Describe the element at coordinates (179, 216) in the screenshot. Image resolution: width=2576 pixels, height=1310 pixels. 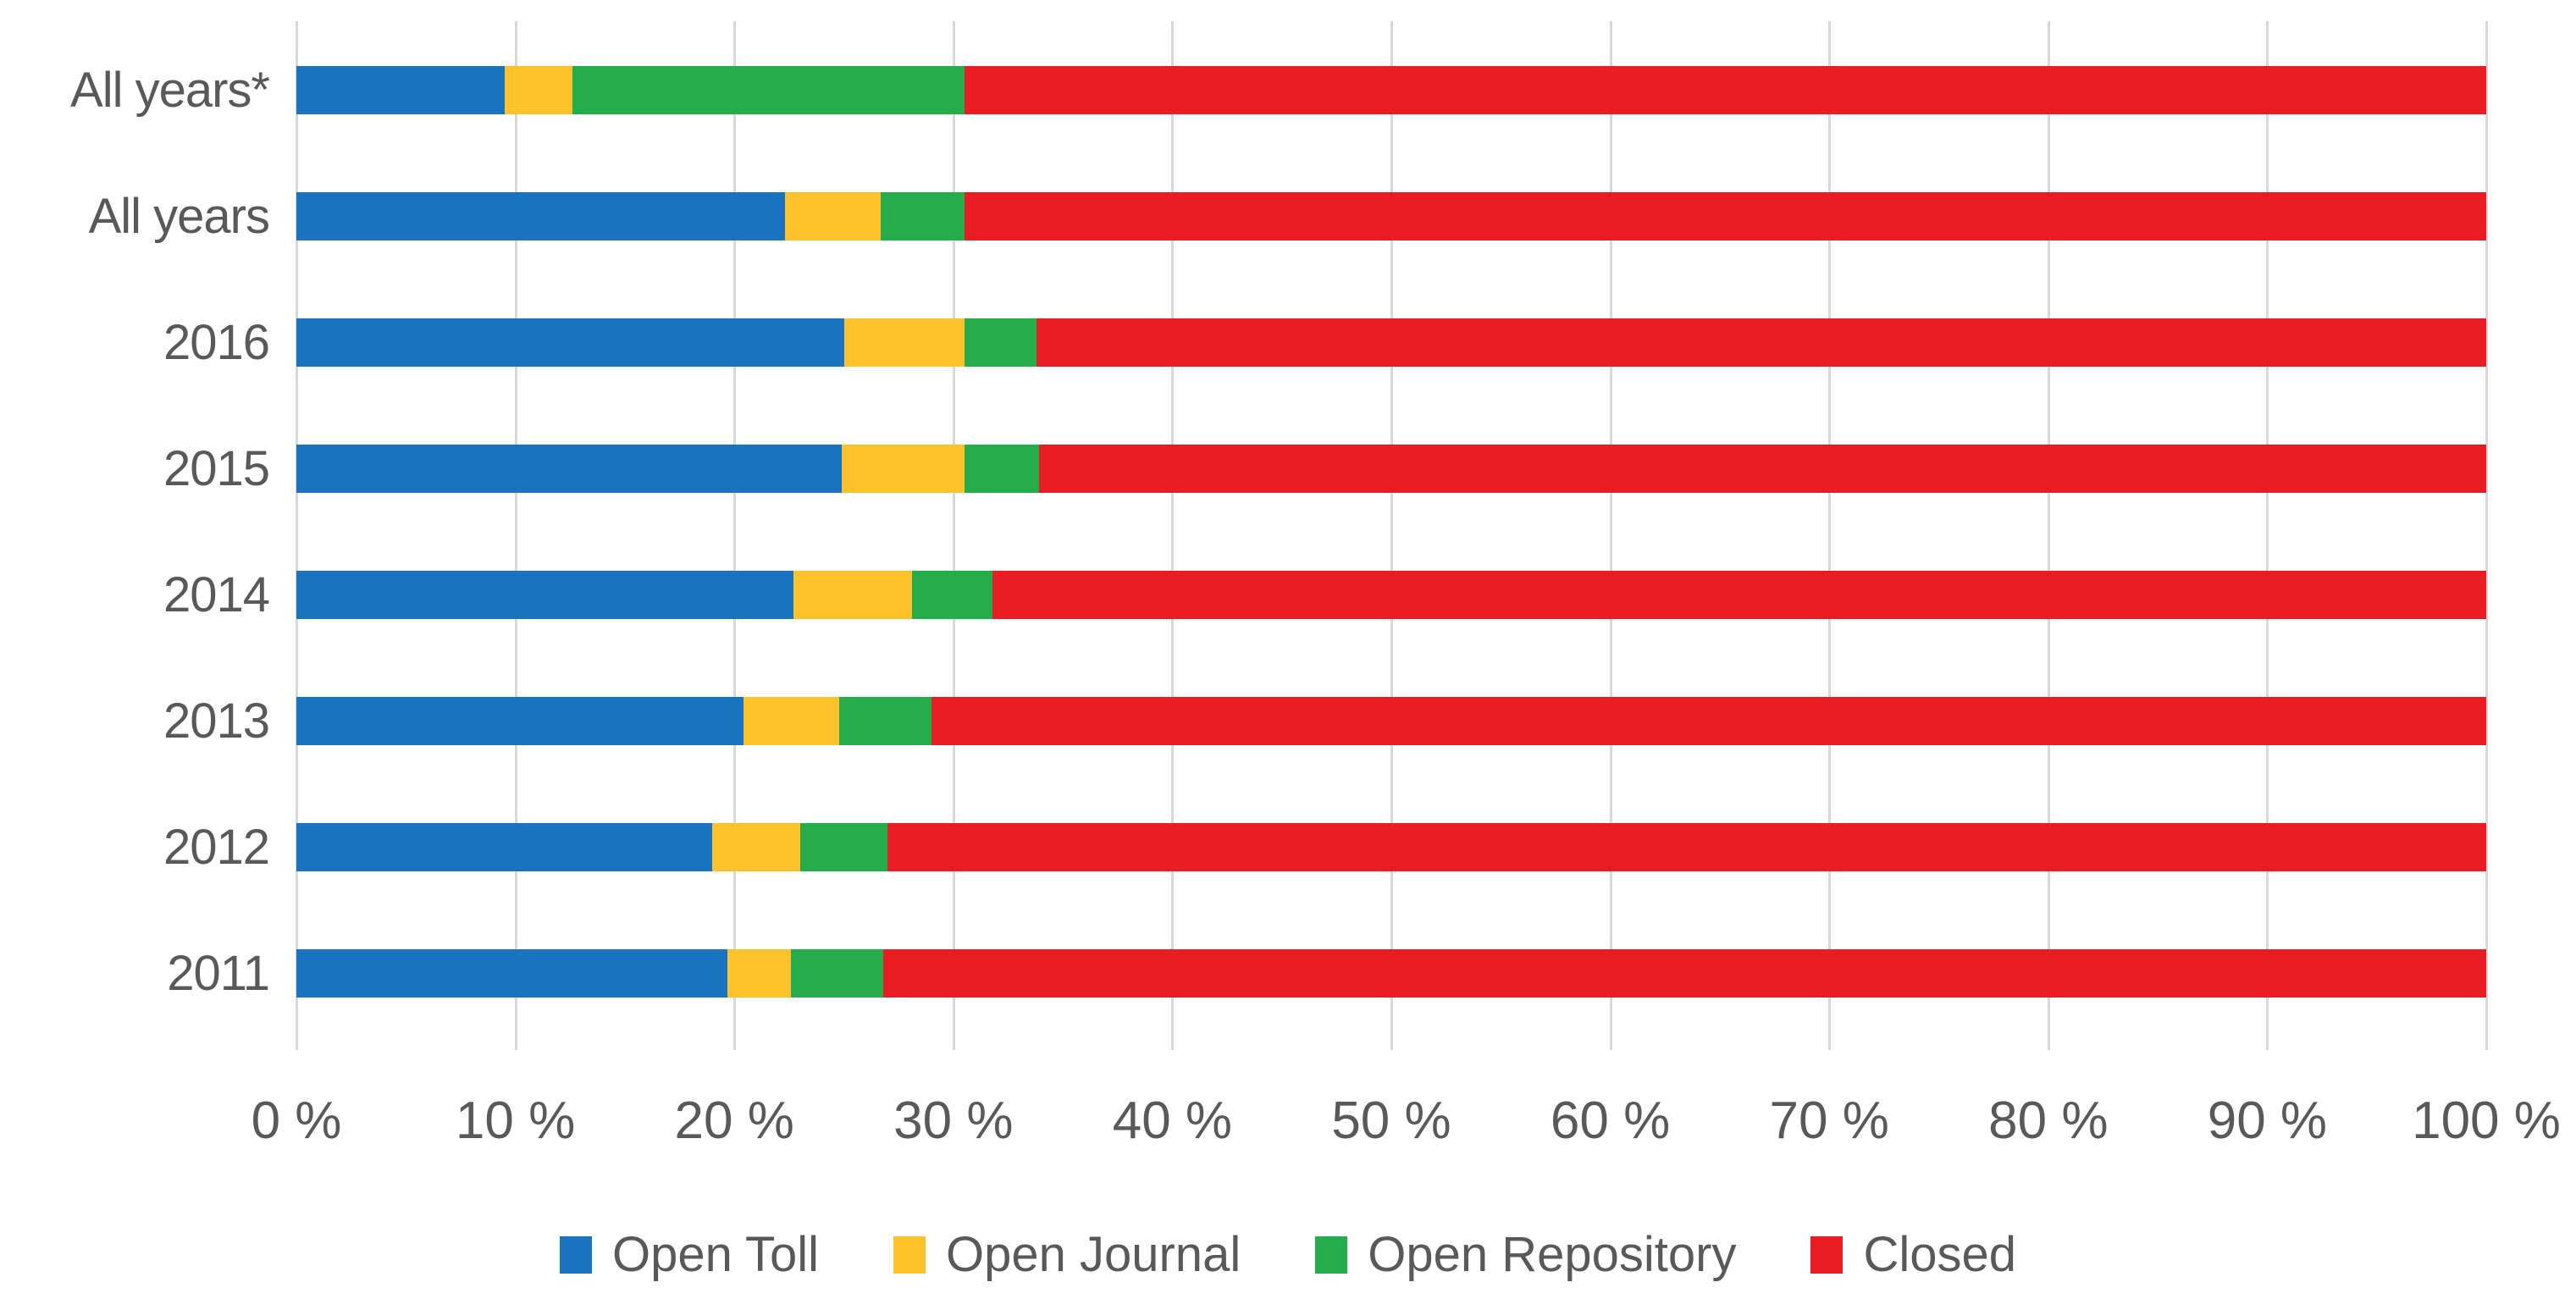
I see `category-label: All years` at that location.